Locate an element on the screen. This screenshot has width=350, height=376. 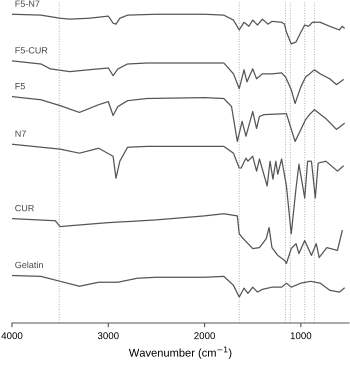
x-tick-label: 3000 is located at coordinates (108, 336).